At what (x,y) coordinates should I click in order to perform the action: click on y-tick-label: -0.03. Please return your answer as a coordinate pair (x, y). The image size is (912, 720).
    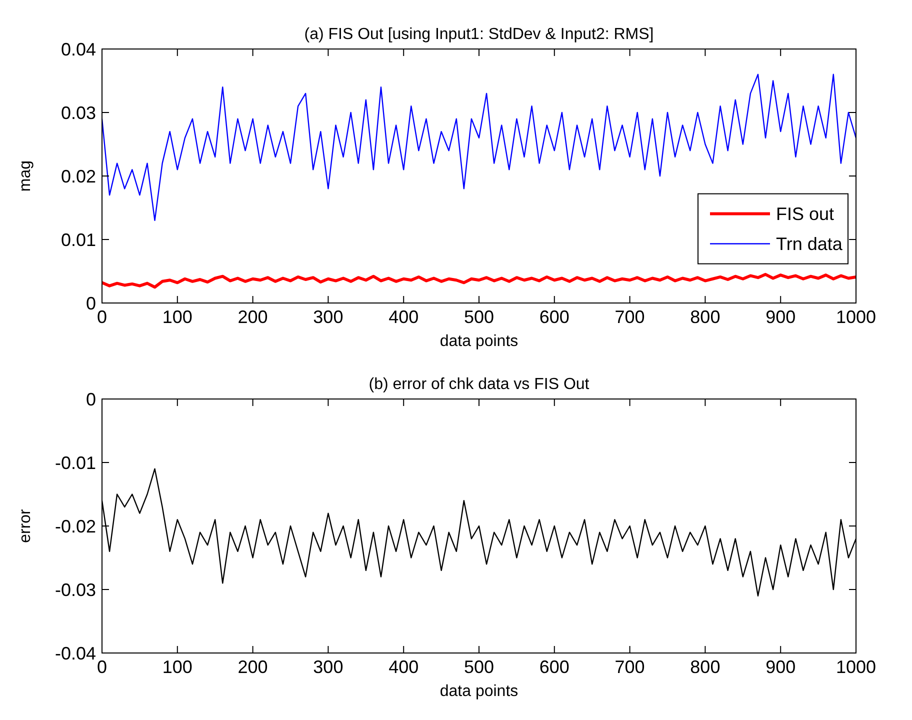
    Looking at the image, I should click on (75, 590).